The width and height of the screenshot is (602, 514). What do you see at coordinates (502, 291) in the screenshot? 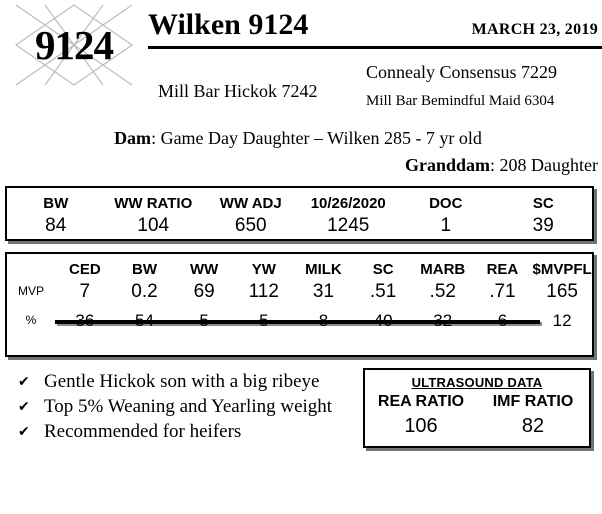
I see `epd-value-cell: .71` at bounding box center [502, 291].